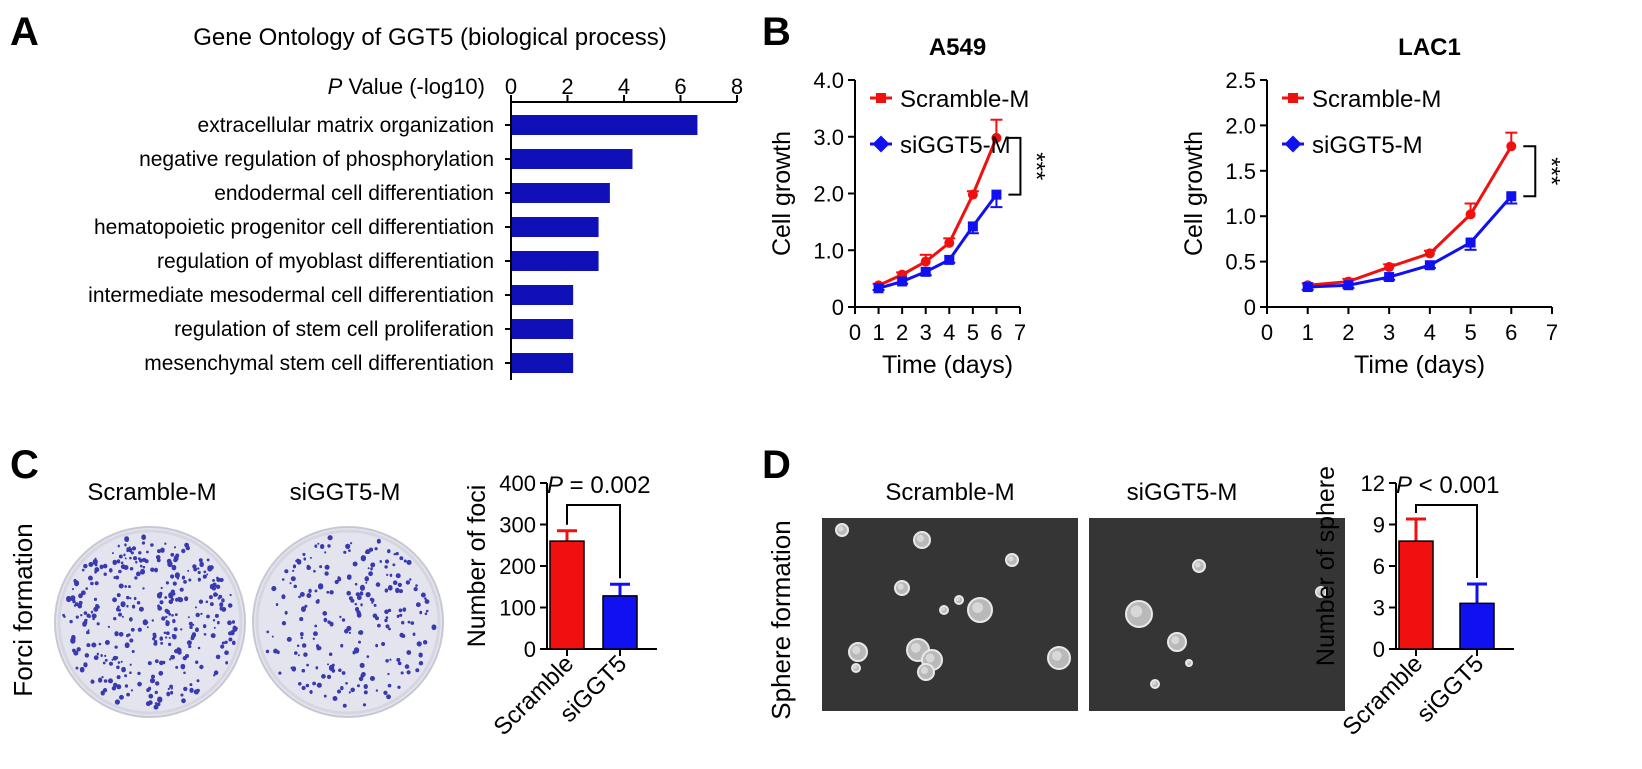 This screenshot has width=1642, height=769. I want to click on y-tick-label: 2.0, so click(828, 194).